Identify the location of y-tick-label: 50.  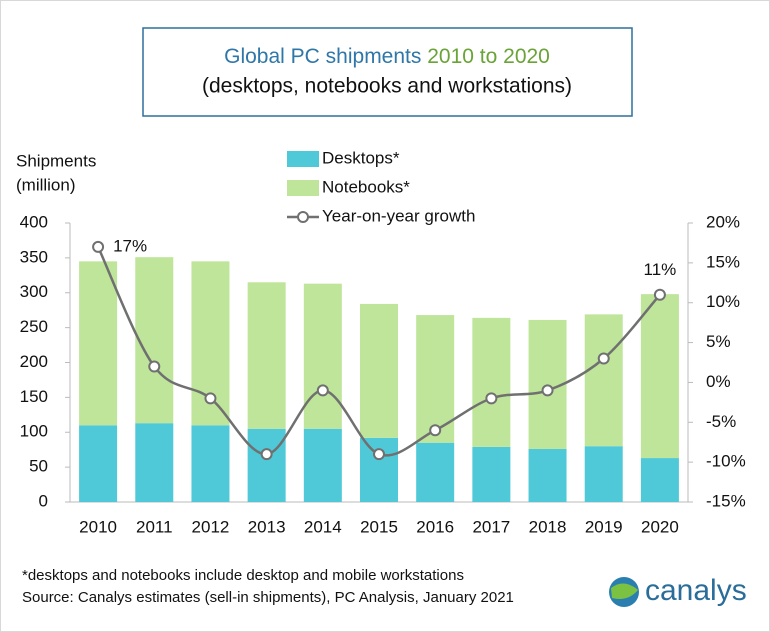
(38, 466).